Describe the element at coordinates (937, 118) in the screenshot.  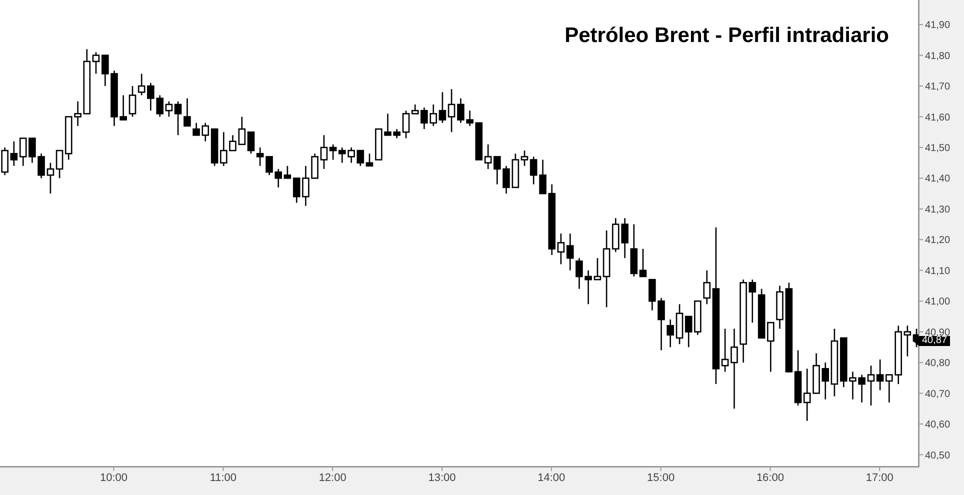
I see `y-tick-label: 41,60` at that location.